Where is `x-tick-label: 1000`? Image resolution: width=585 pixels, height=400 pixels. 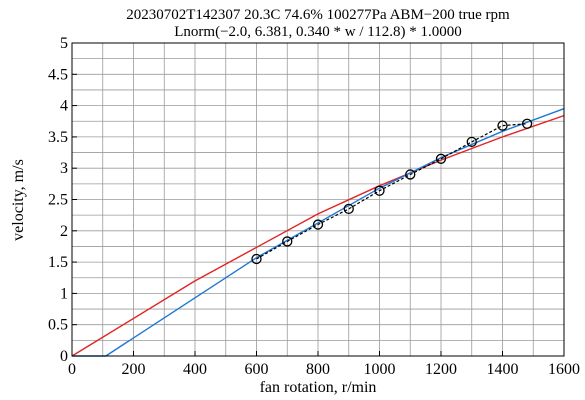 x-tick-label: 1000 is located at coordinates (380, 369).